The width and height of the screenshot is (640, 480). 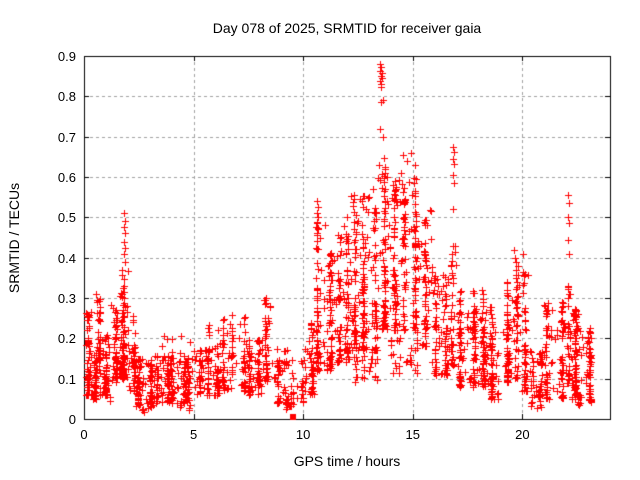 What do you see at coordinates (193, 434) in the screenshot?
I see `x-tick-label: 5` at bounding box center [193, 434].